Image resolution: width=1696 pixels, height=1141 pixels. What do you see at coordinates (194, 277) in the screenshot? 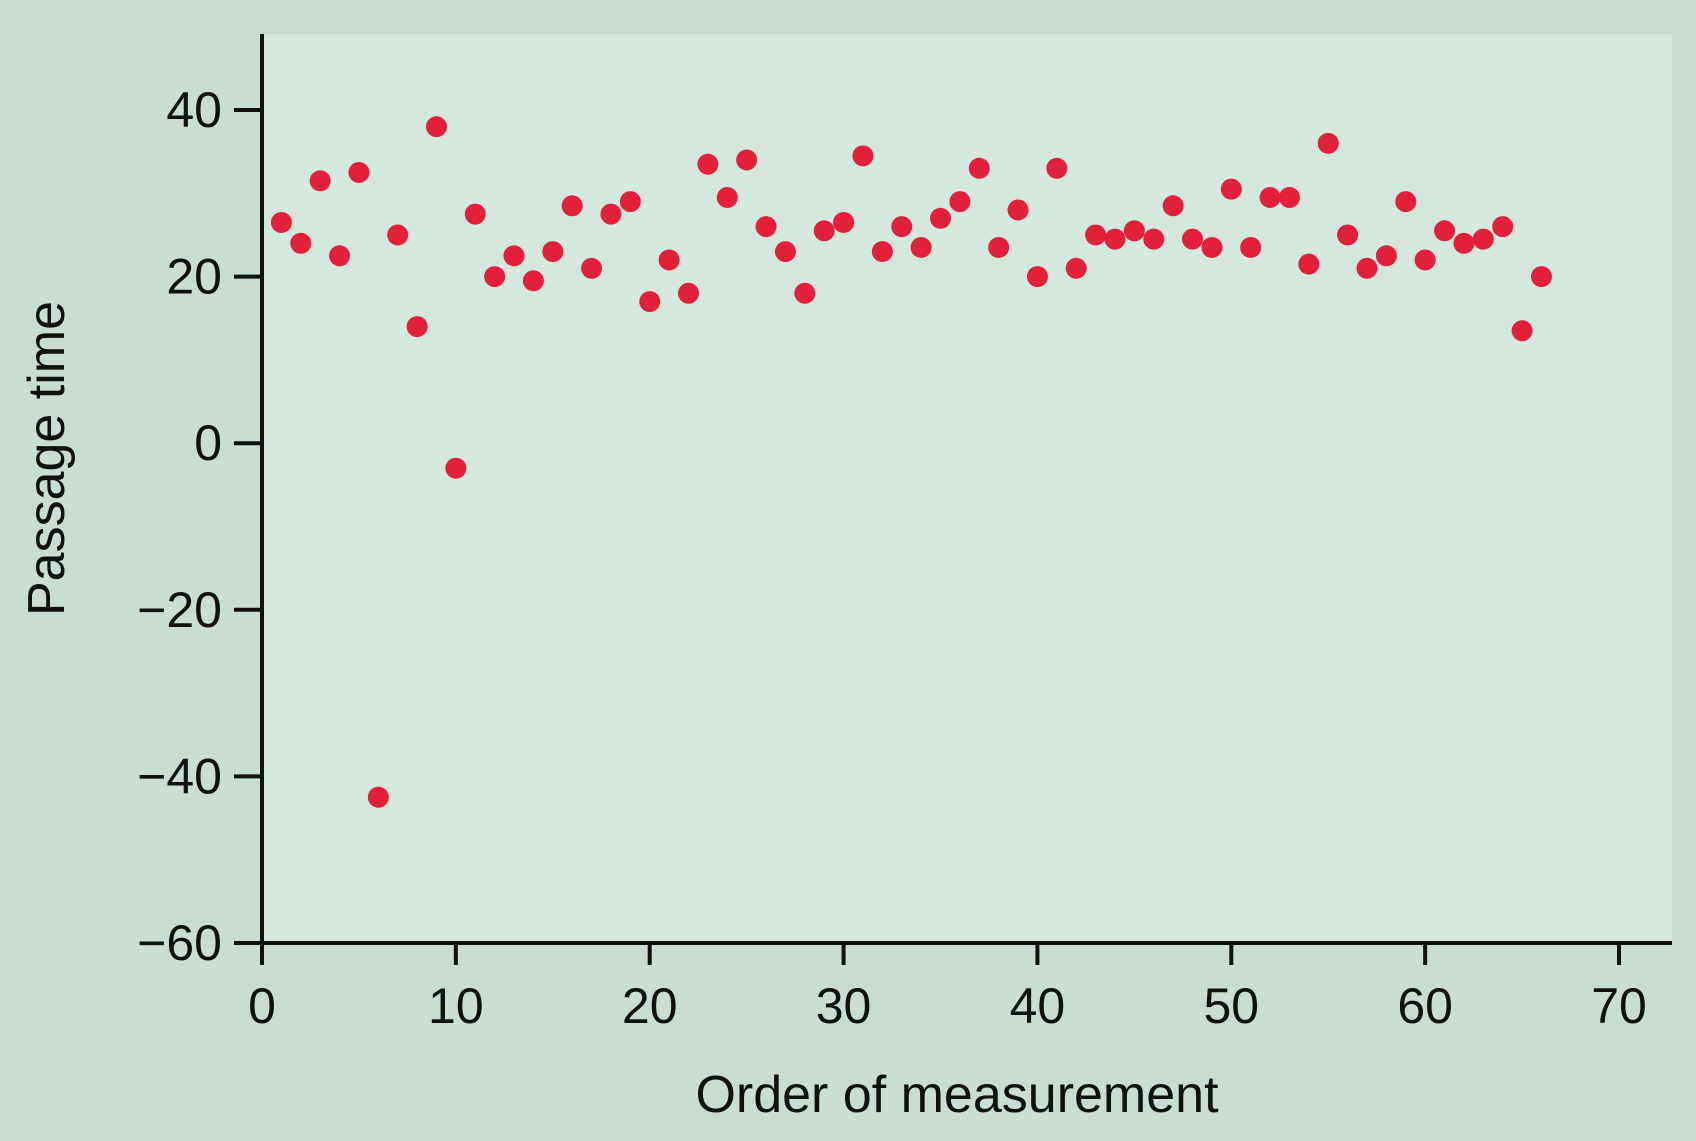
I see `y-tick-label: 20` at bounding box center [194, 277].